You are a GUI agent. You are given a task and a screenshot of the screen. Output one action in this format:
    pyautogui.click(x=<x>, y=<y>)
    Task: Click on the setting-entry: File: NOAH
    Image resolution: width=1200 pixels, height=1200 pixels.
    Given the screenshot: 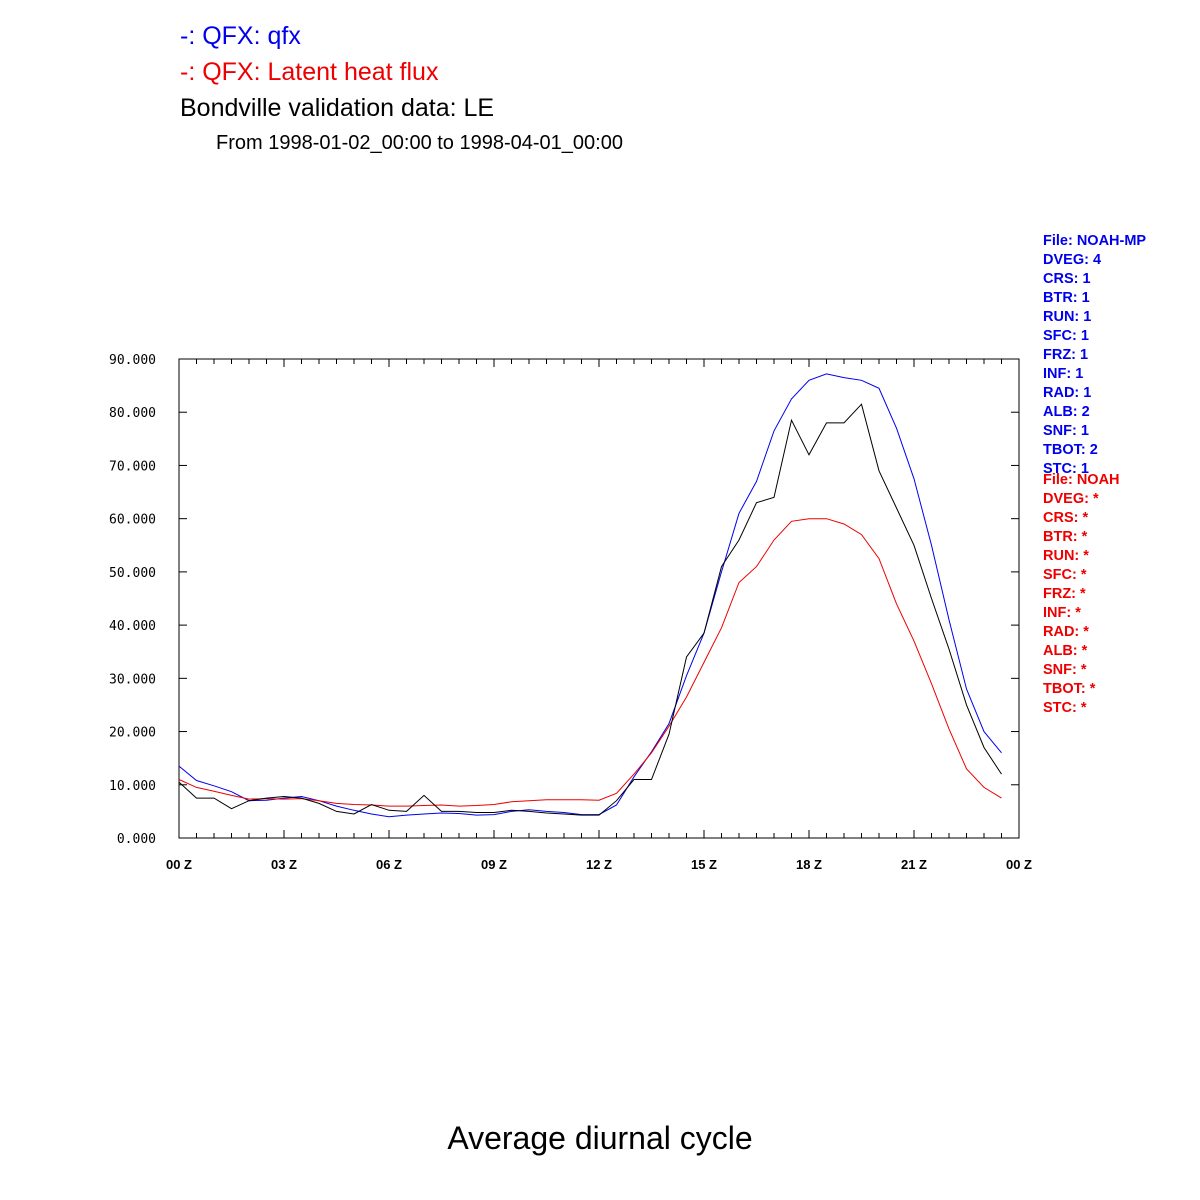 What is the action you would take?
    pyautogui.click(x=1081, y=480)
    